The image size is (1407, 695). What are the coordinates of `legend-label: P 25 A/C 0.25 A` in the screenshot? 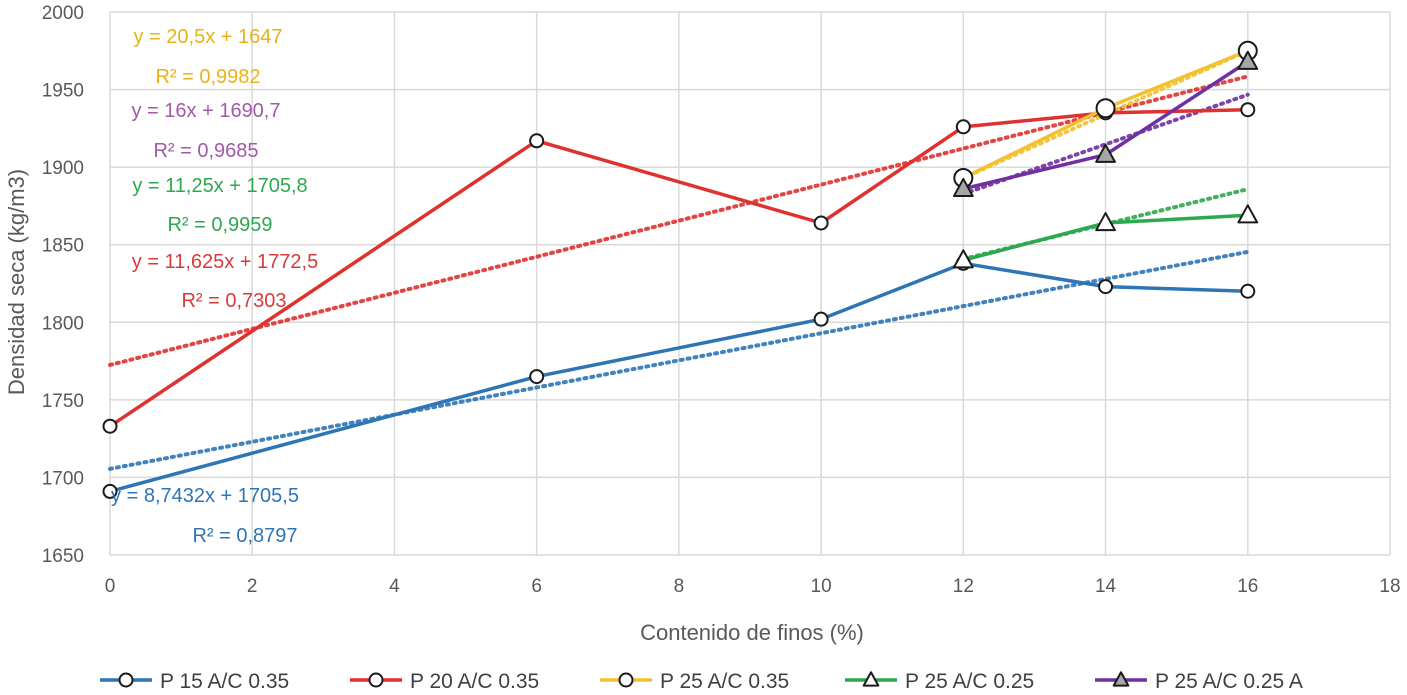 It's located at (1229, 681).